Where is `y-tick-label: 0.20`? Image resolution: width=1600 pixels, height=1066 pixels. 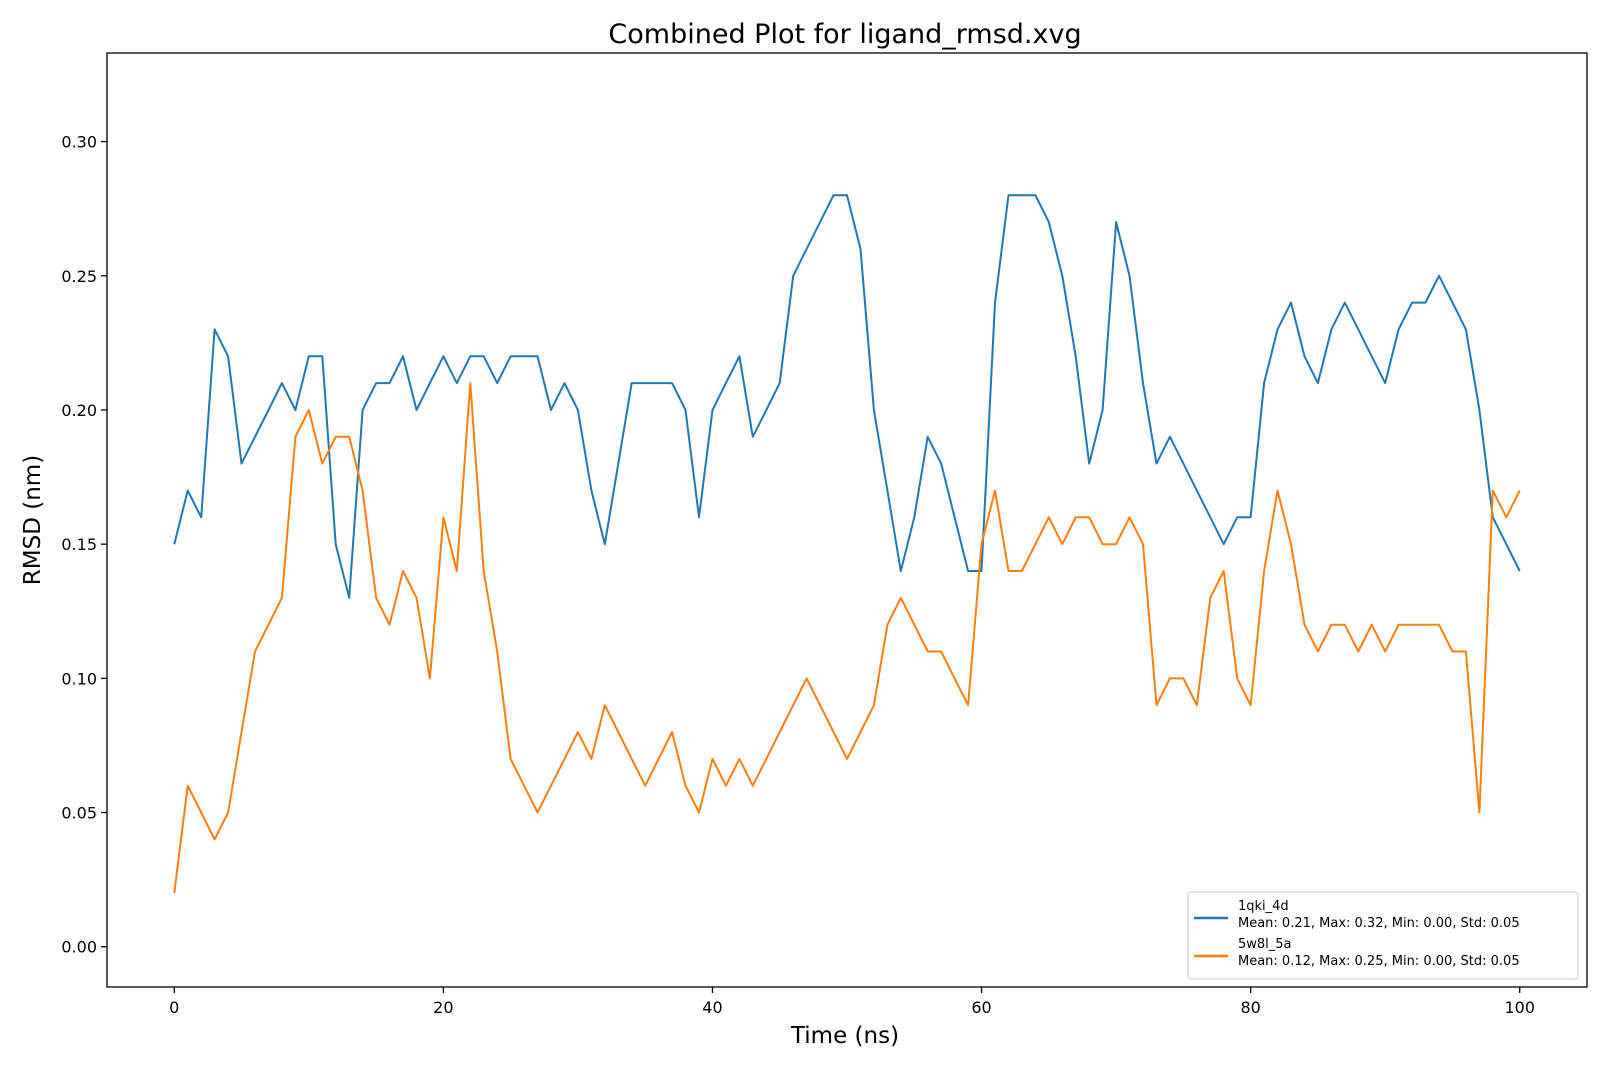 y-tick-label: 0.20 is located at coordinates (79, 410).